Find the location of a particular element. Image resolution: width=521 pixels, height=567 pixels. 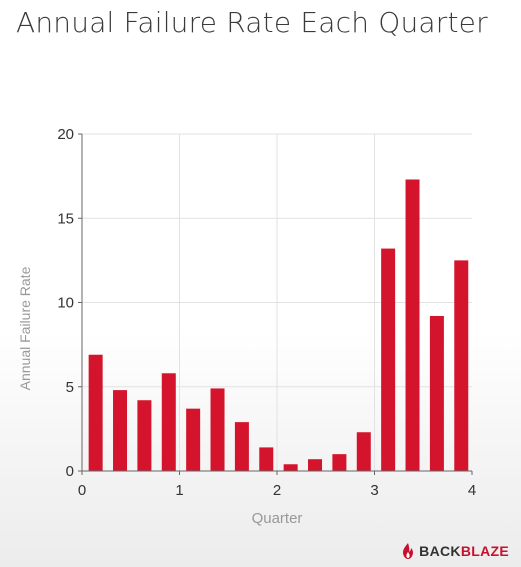

y-tick-label: 15 is located at coordinates (65, 218).